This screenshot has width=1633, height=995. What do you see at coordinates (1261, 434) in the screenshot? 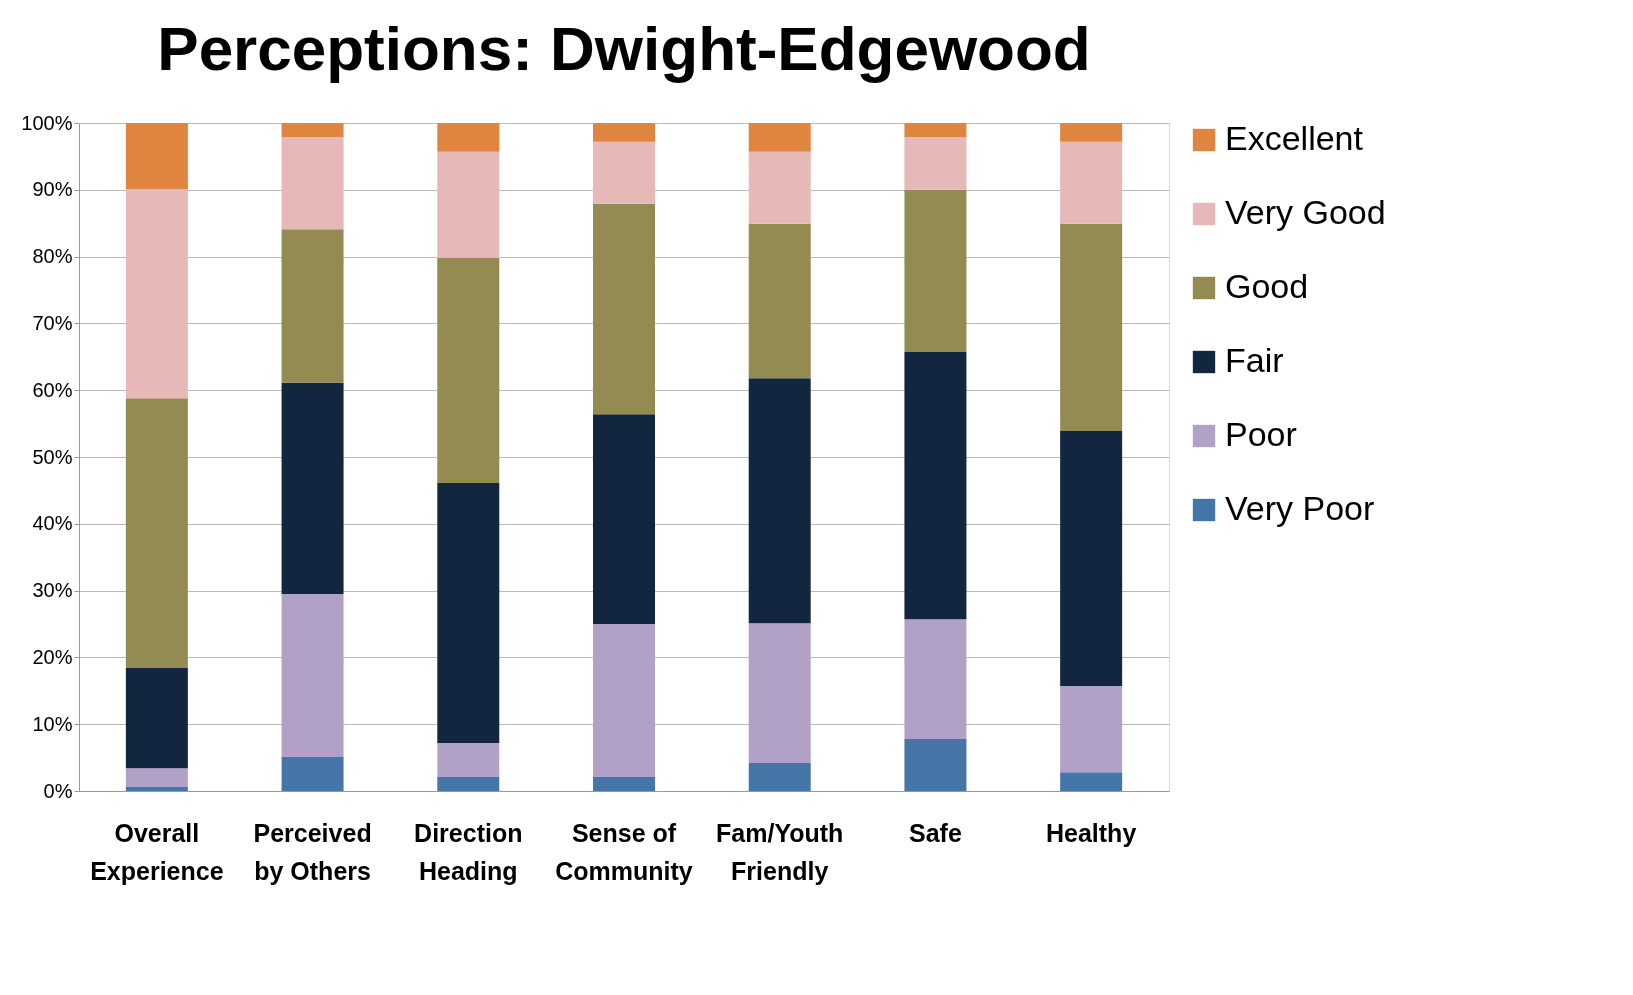
I see `legend-label: Poor` at bounding box center [1261, 434].